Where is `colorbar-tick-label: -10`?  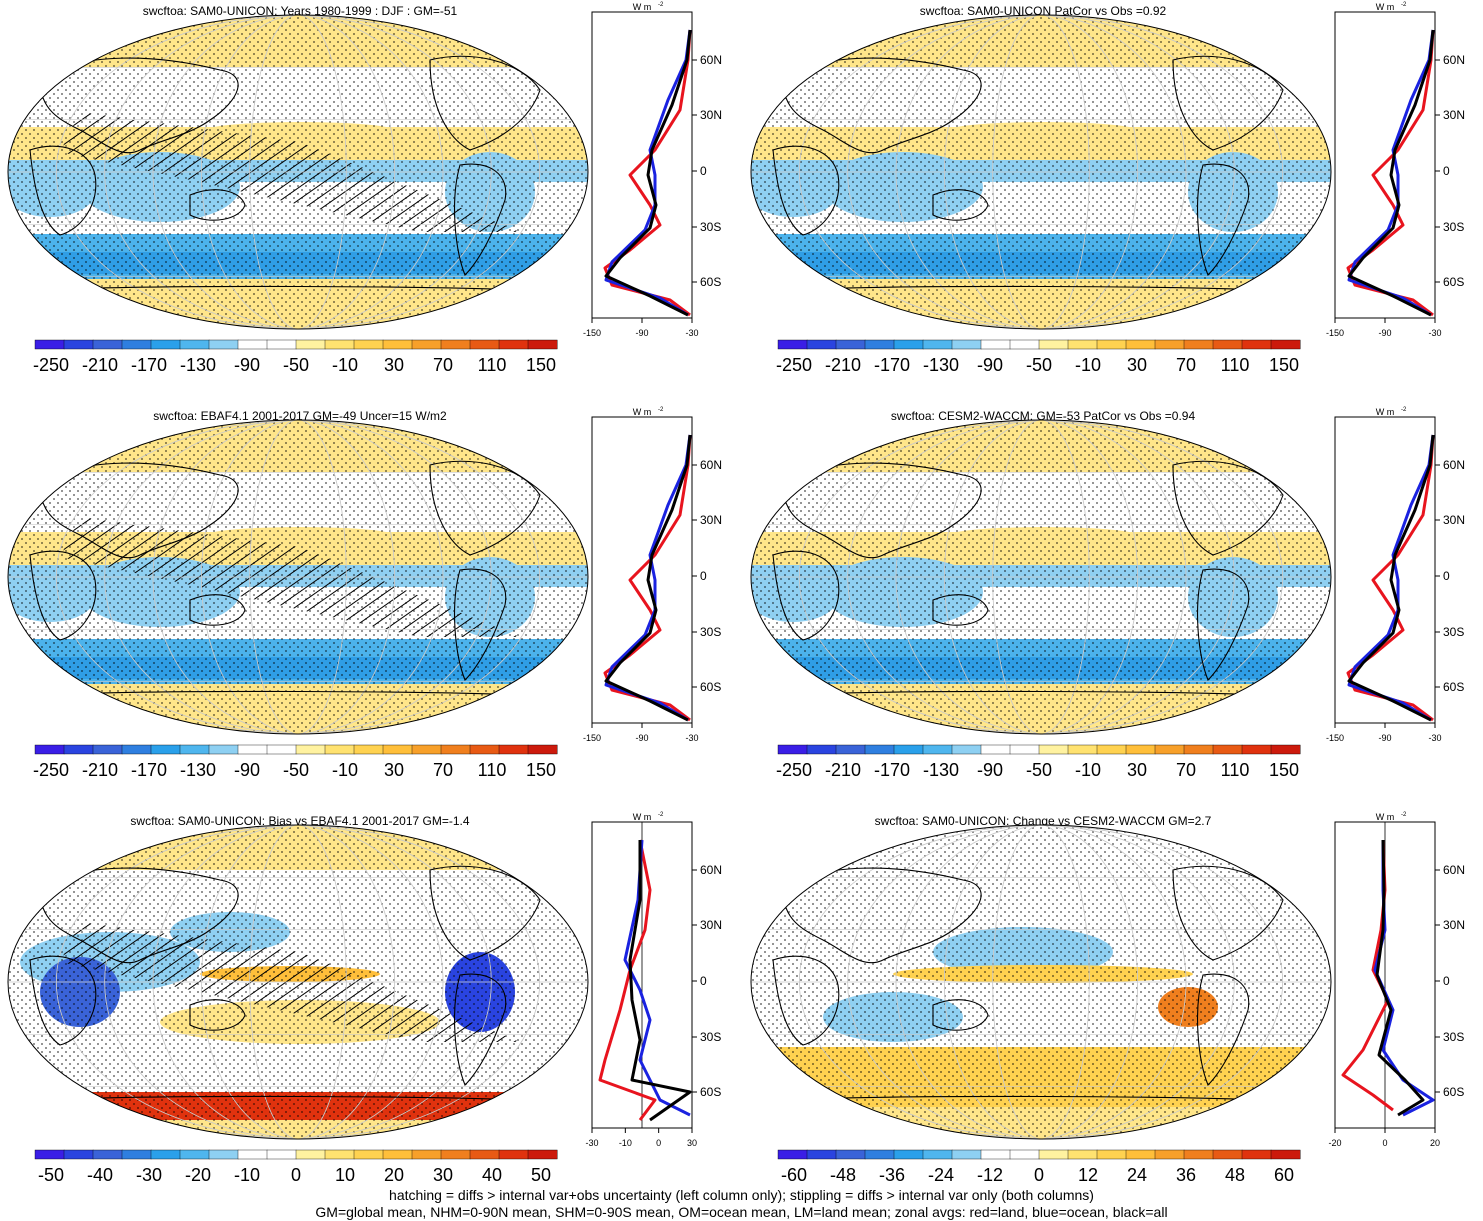 colorbar-tick-label: -10 is located at coordinates (247, 1175).